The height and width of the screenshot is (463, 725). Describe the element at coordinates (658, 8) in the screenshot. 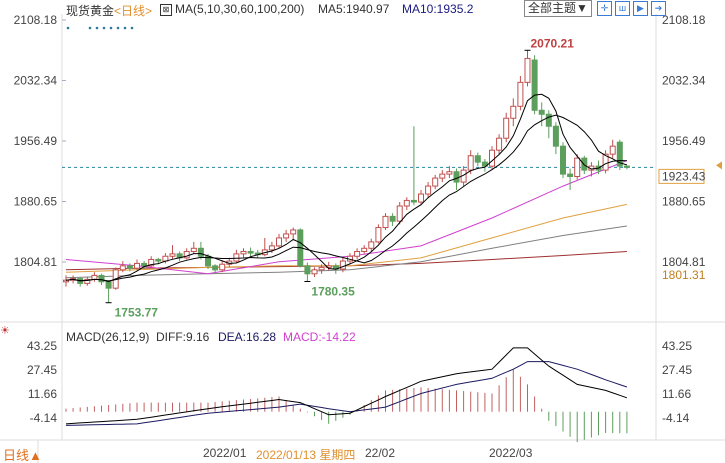

I see `exit-icon: ➔` at that location.